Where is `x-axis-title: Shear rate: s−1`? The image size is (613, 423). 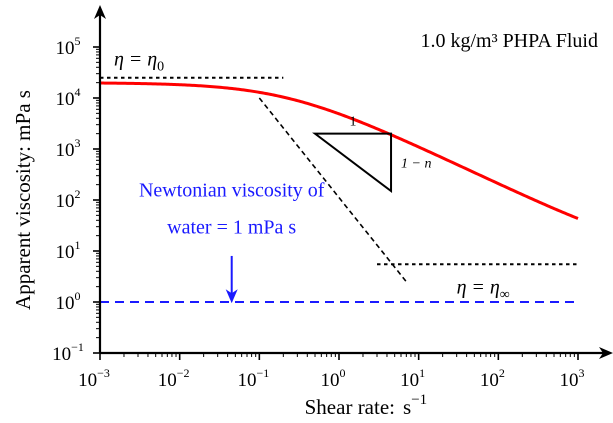
x-axis-title: Shear rate: s−1 is located at coordinates (366, 405).